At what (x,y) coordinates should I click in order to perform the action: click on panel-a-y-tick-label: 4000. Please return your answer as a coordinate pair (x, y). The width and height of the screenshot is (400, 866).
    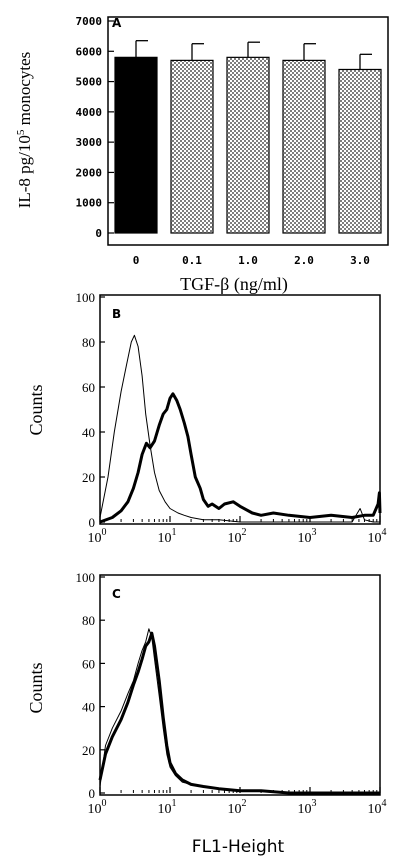
    Looking at the image, I should click on (89, 112).